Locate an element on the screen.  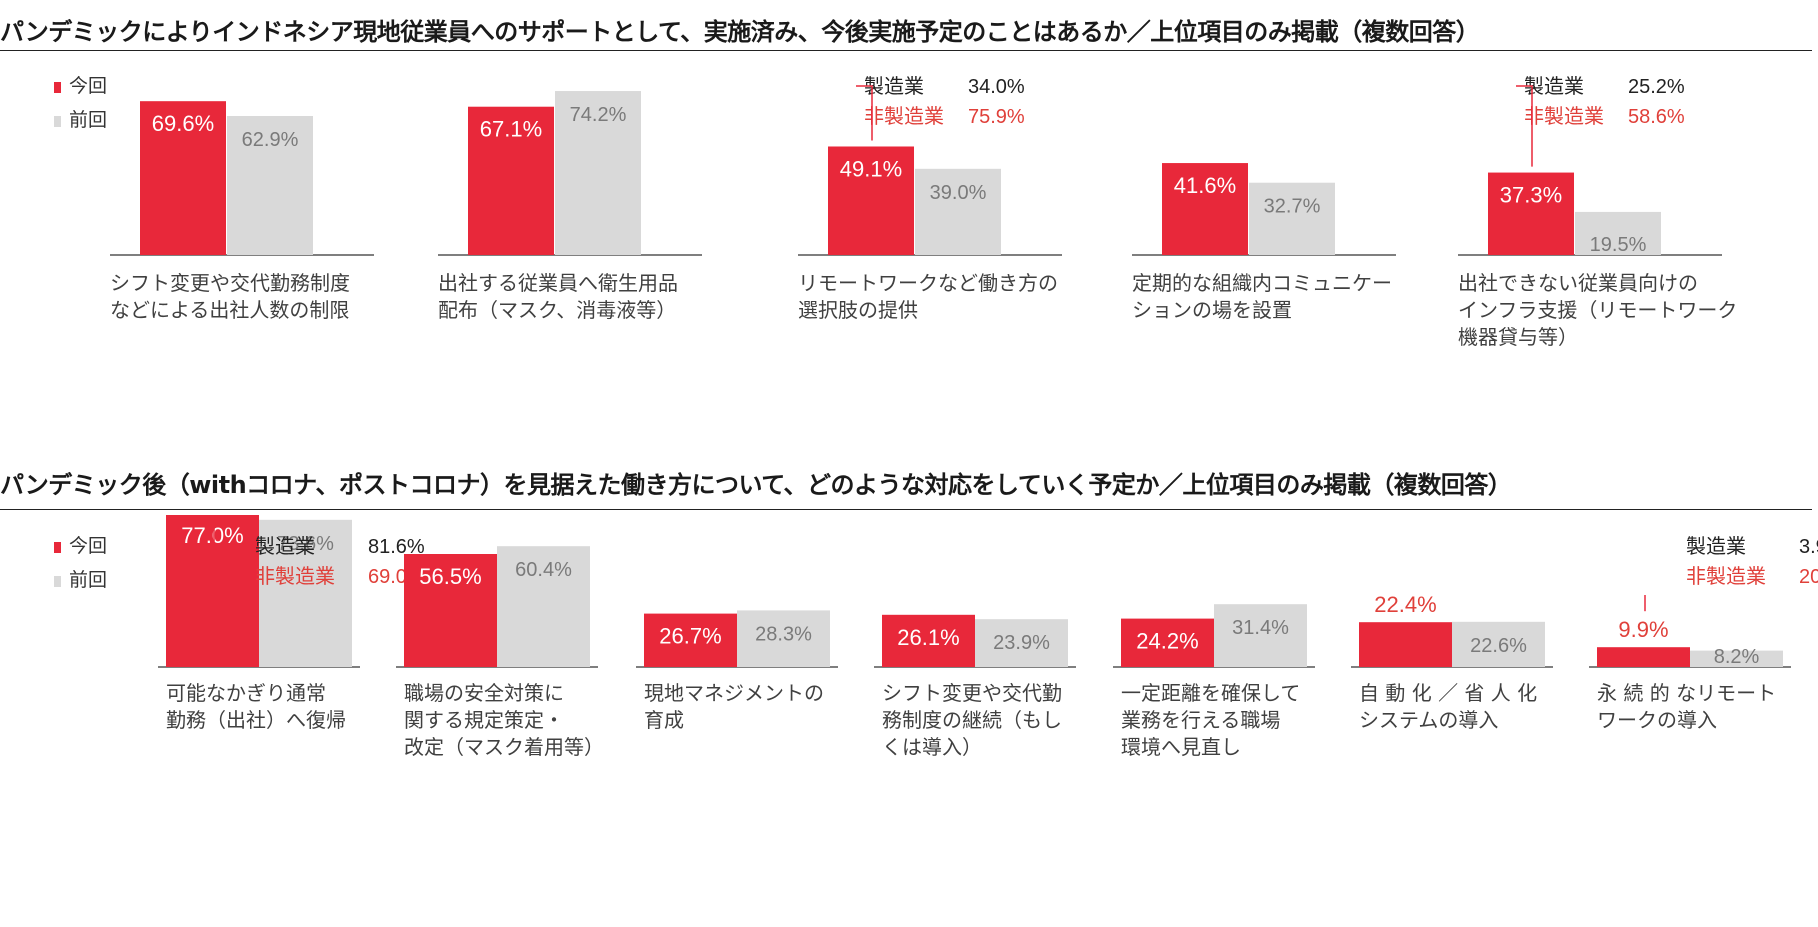
value-label-current-4: 26.1% is located at coordinates (928, 637).